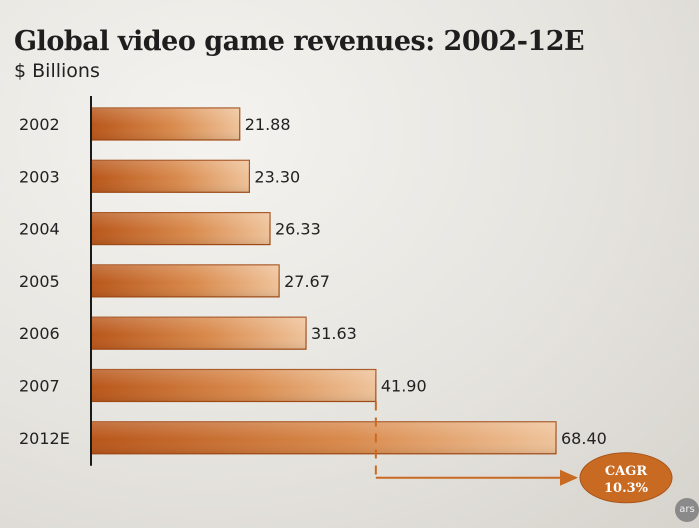 The image size is (699, 528). I want to click on value-label-2006: 31.63, so click(334, 333).